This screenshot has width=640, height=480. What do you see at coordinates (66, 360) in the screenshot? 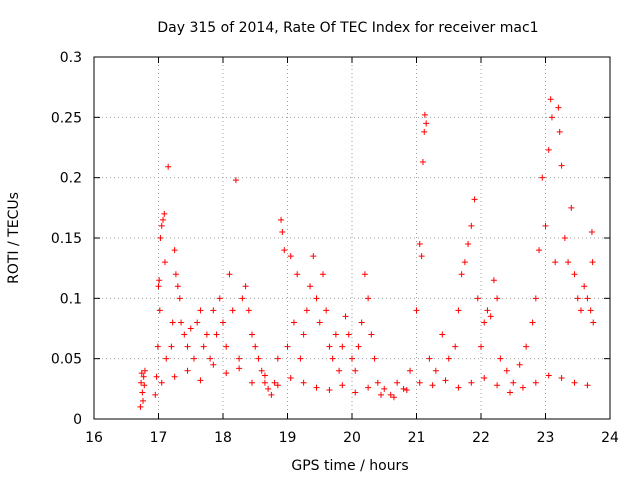
I see `y-tick-label: 0.05` at bounding box center [66, 360].